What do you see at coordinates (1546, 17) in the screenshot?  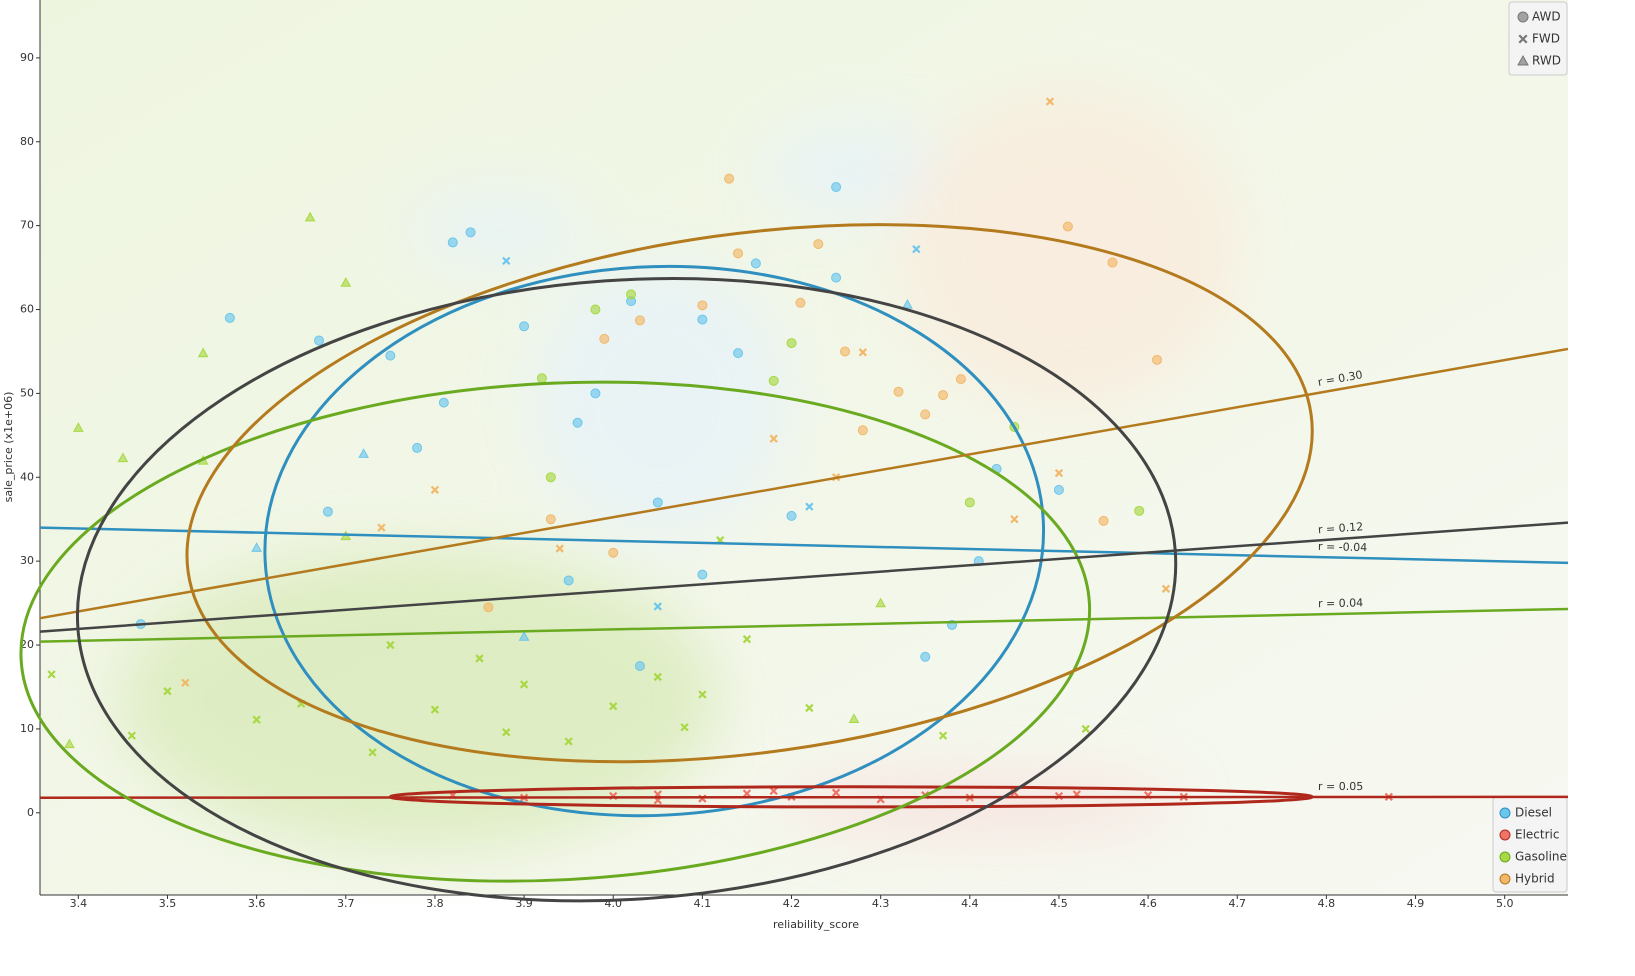 I see `legend-label: AWD` at bounding box center [1546, 17].